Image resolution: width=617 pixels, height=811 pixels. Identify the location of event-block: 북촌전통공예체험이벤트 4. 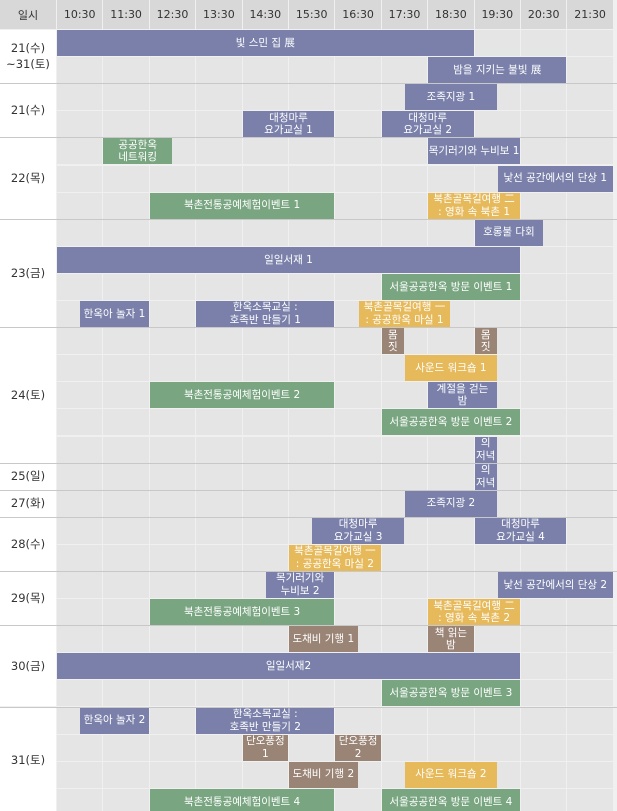
(242, 799).